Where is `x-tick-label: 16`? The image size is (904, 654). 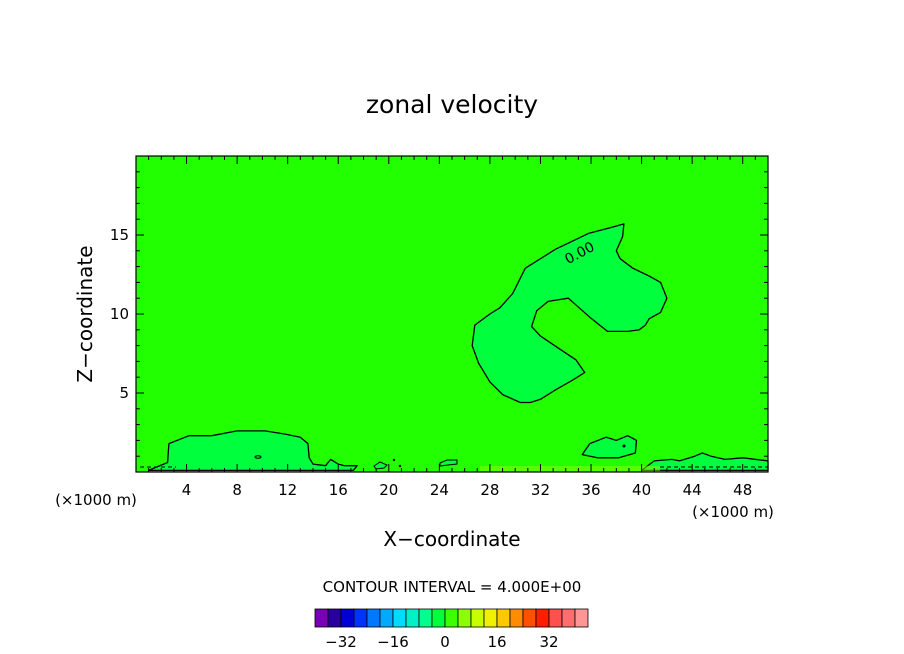 x-tick-label: 16 is located at coordinates (338, 490).